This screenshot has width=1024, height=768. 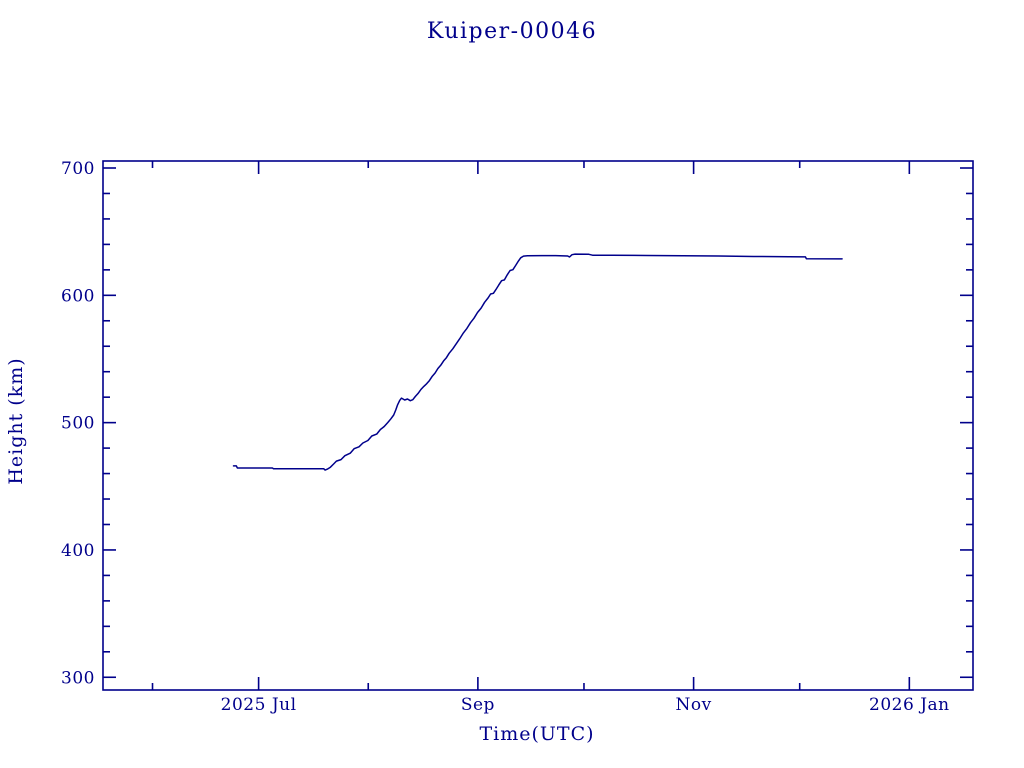 I want to click on y-tick-label: 700, so click(x=78, y=169).